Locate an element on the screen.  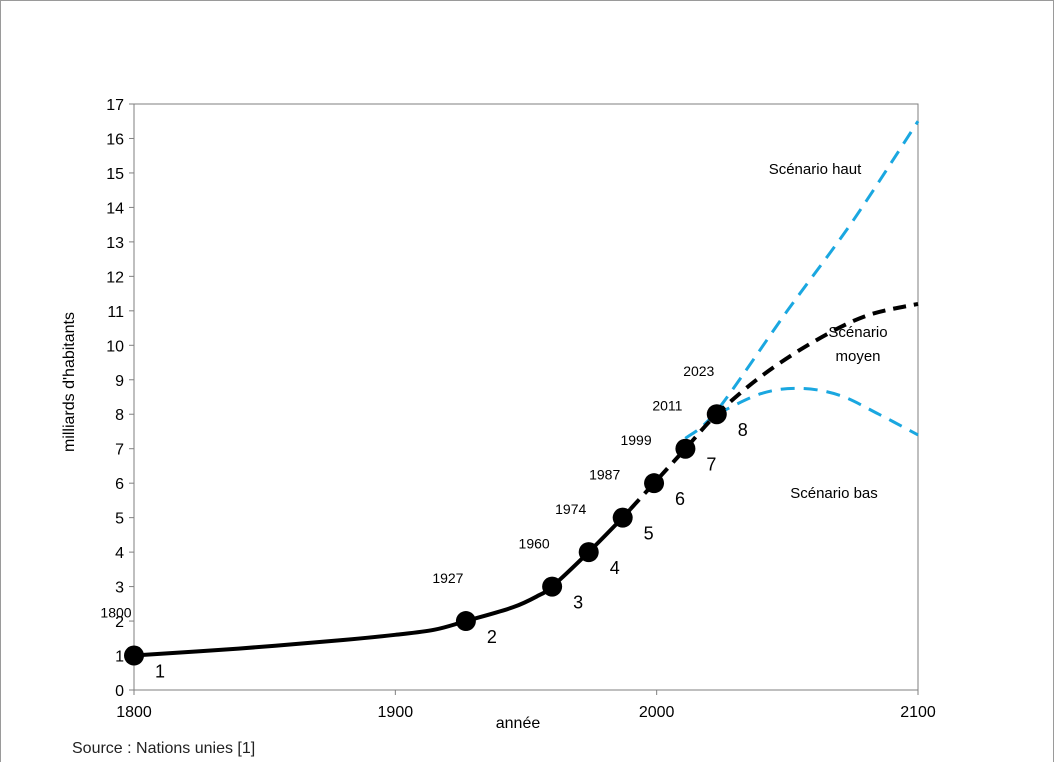
milestone-year-label: 1987 is located at coordinates (604, 475).